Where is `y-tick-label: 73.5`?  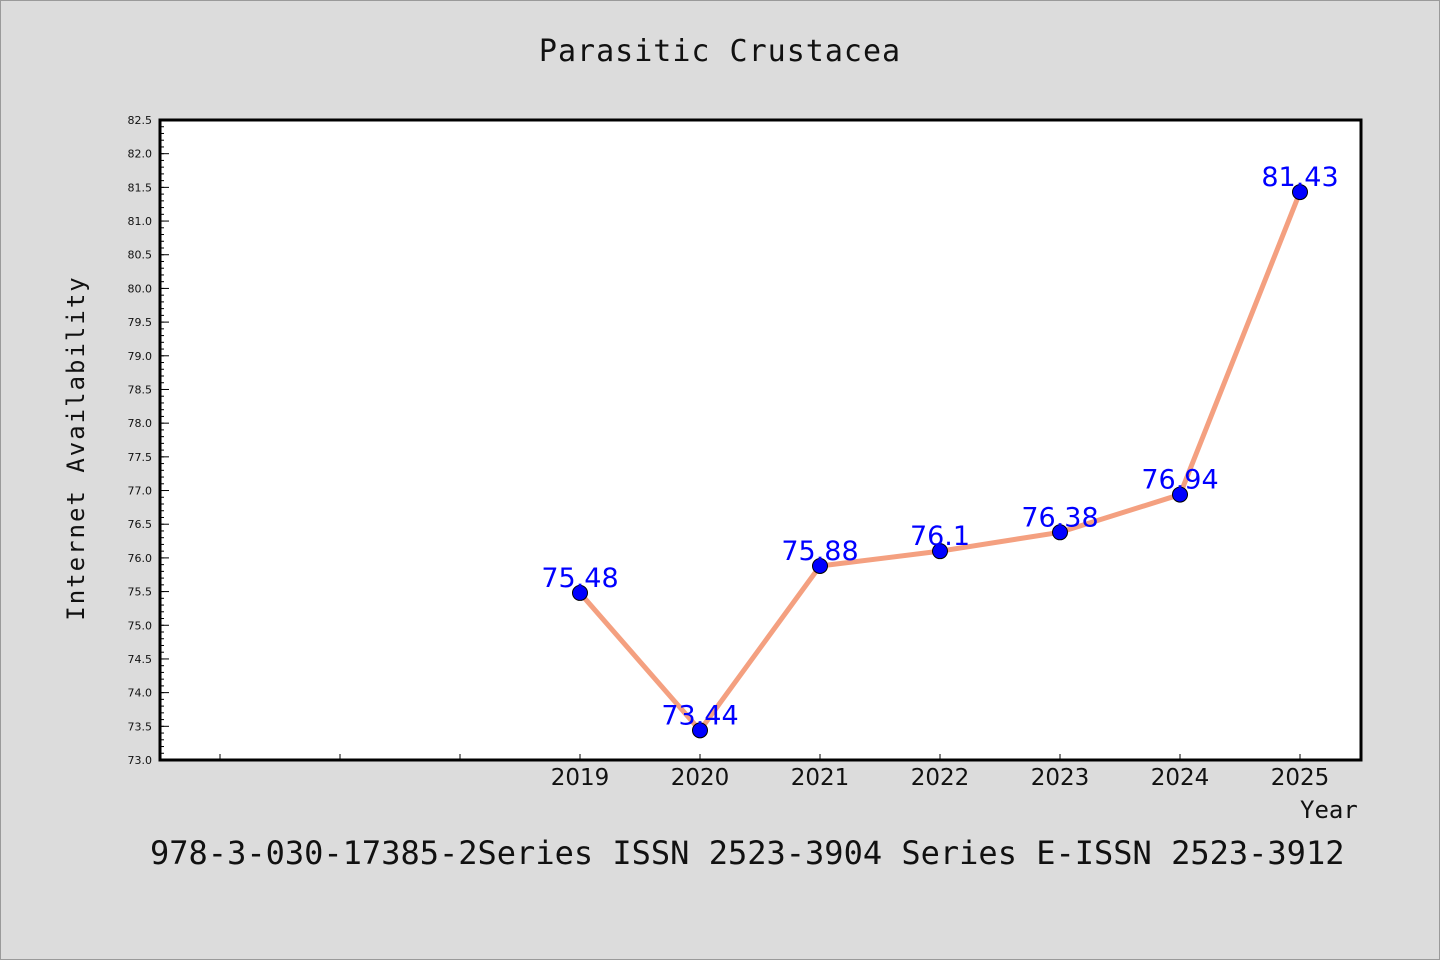
y-tick-label: 73.5 is located at coordinates (140, 726).